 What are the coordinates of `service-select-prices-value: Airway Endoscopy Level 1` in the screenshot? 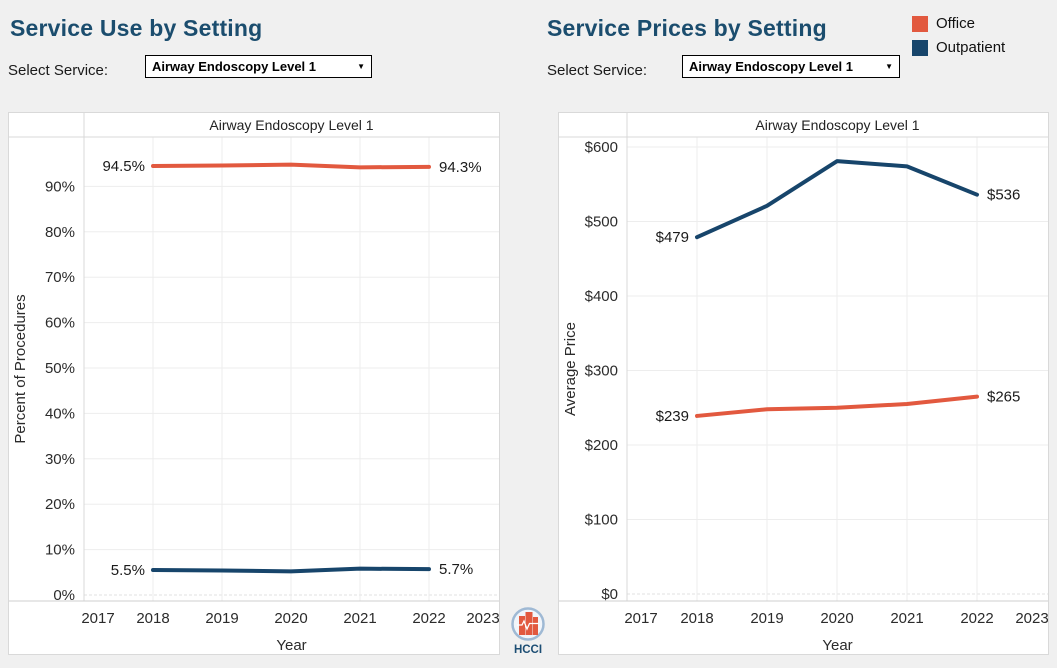 It's located at (771, 66).